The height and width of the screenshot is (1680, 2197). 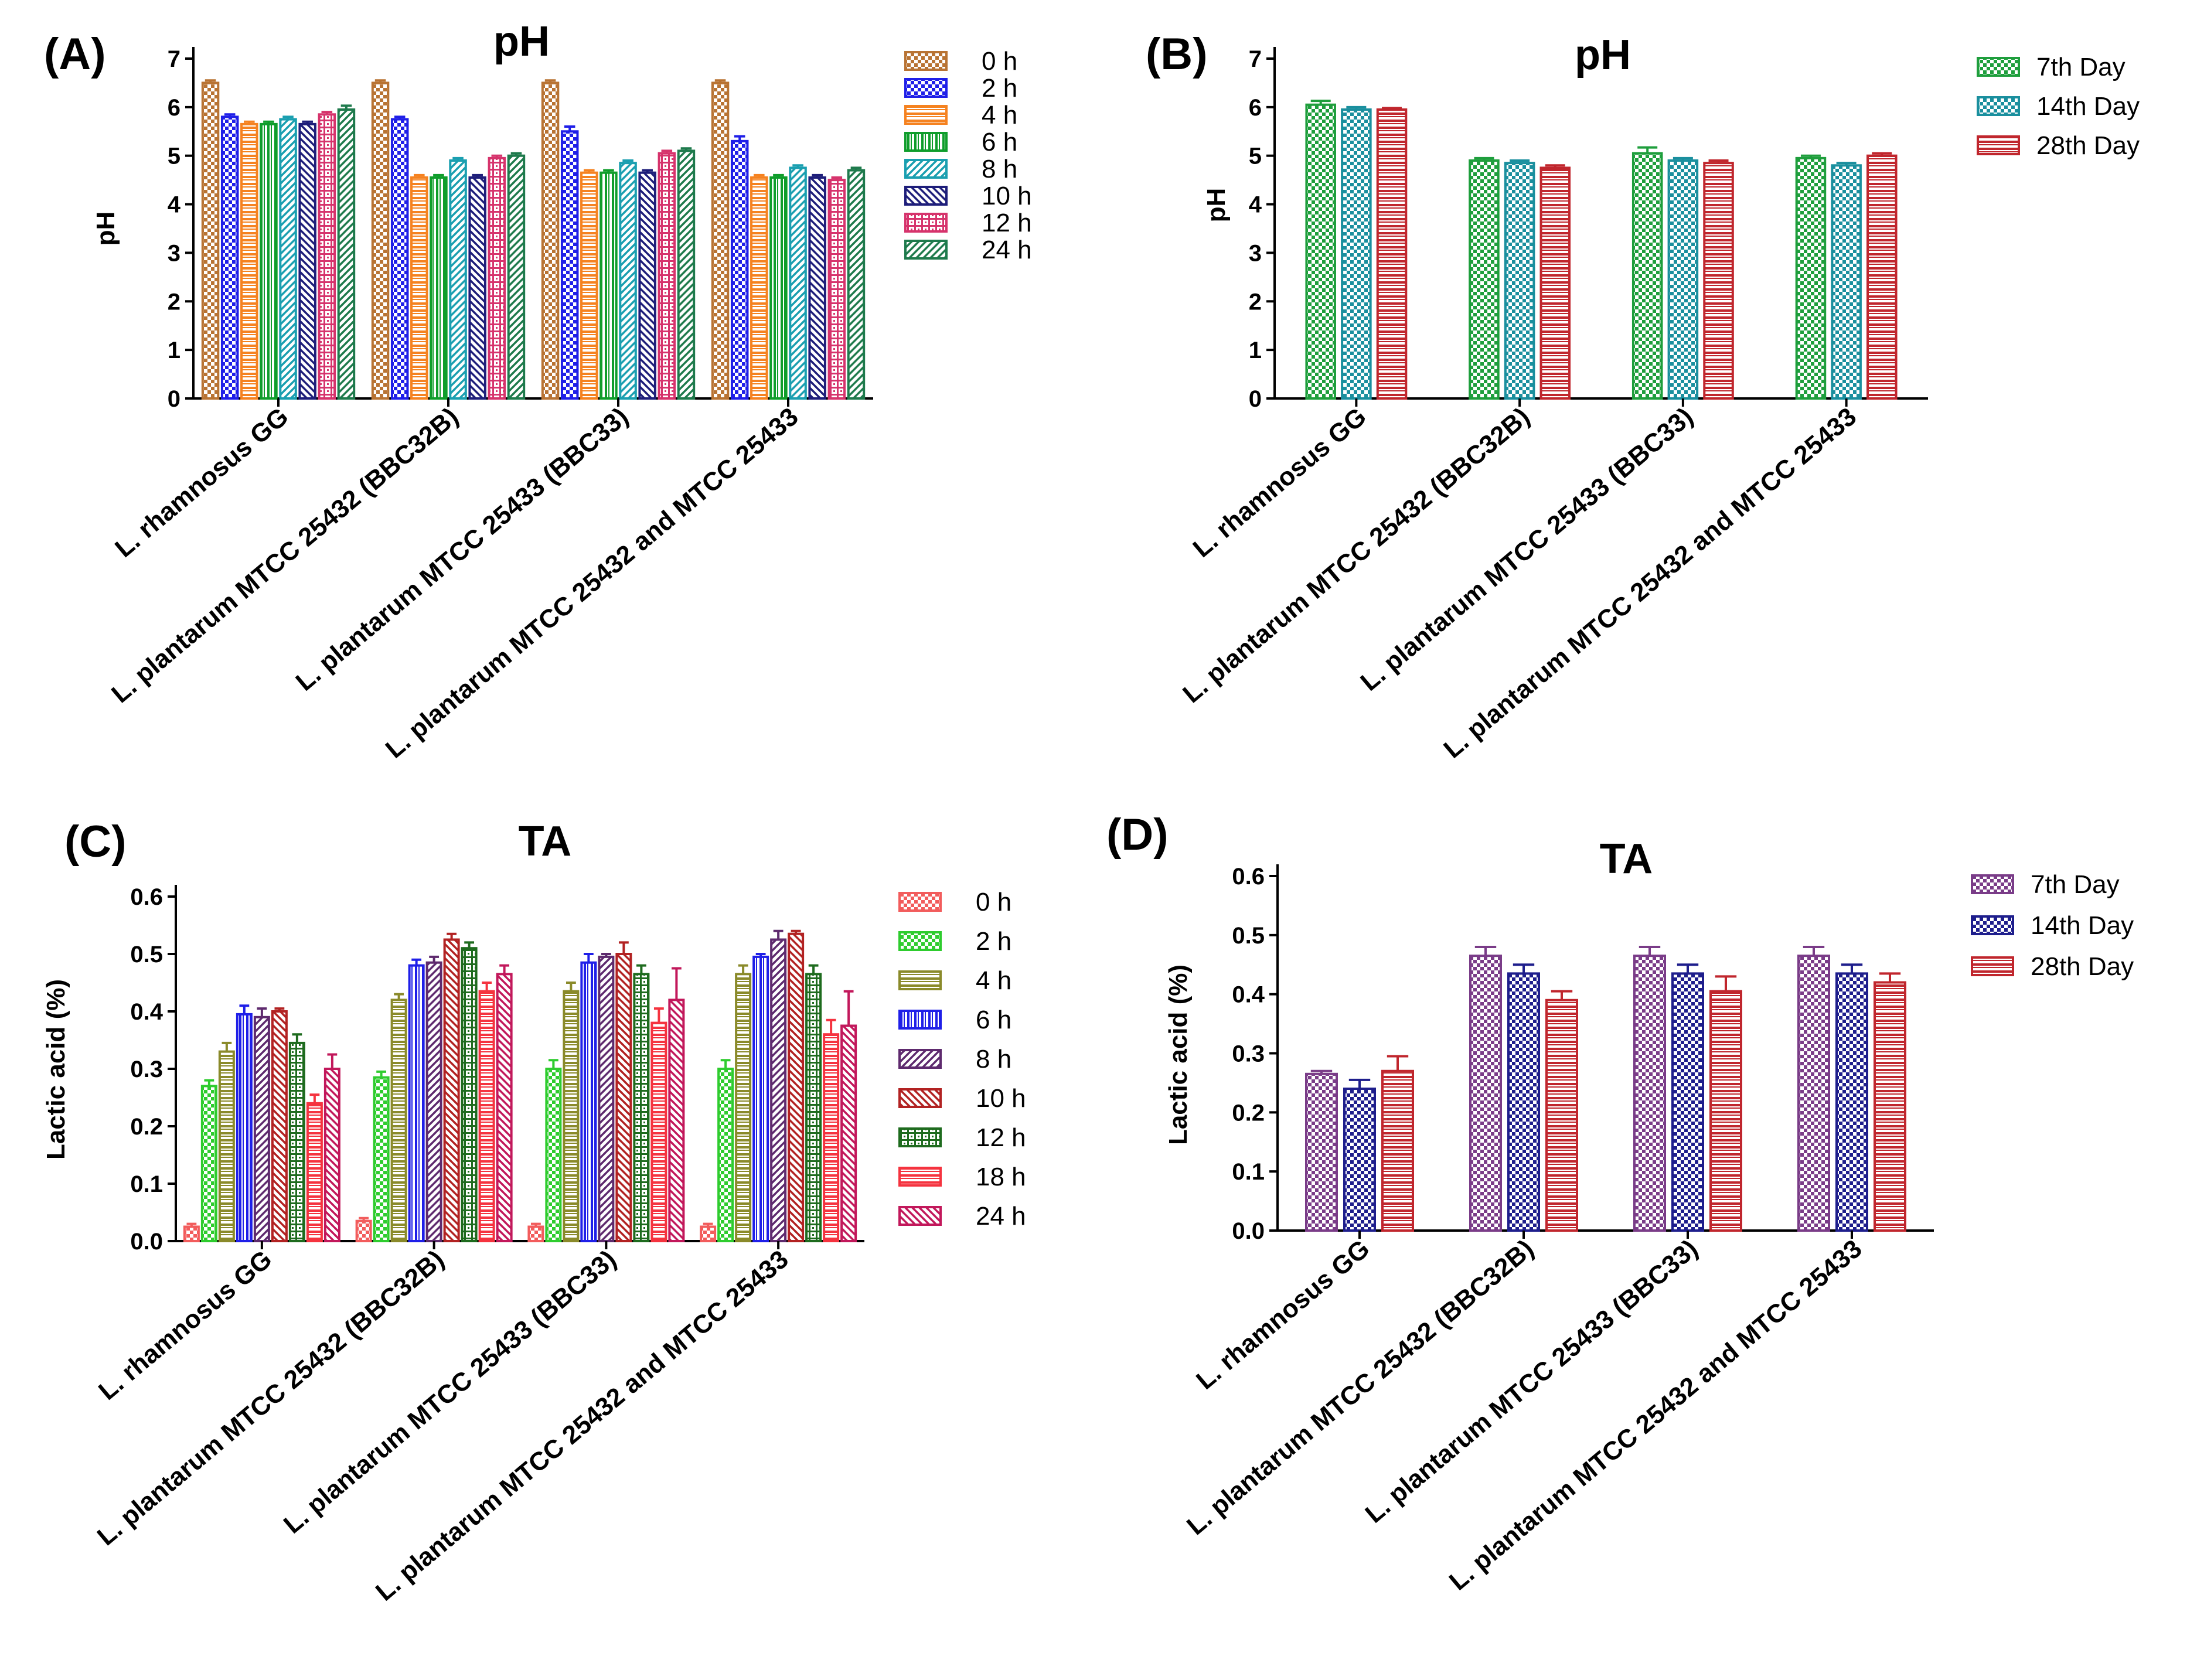 What do you see at coordinates (1280, 482) in the screenshot?
I see `category-label: L. rhamnosus GG` at bounding box center [1280, 482].